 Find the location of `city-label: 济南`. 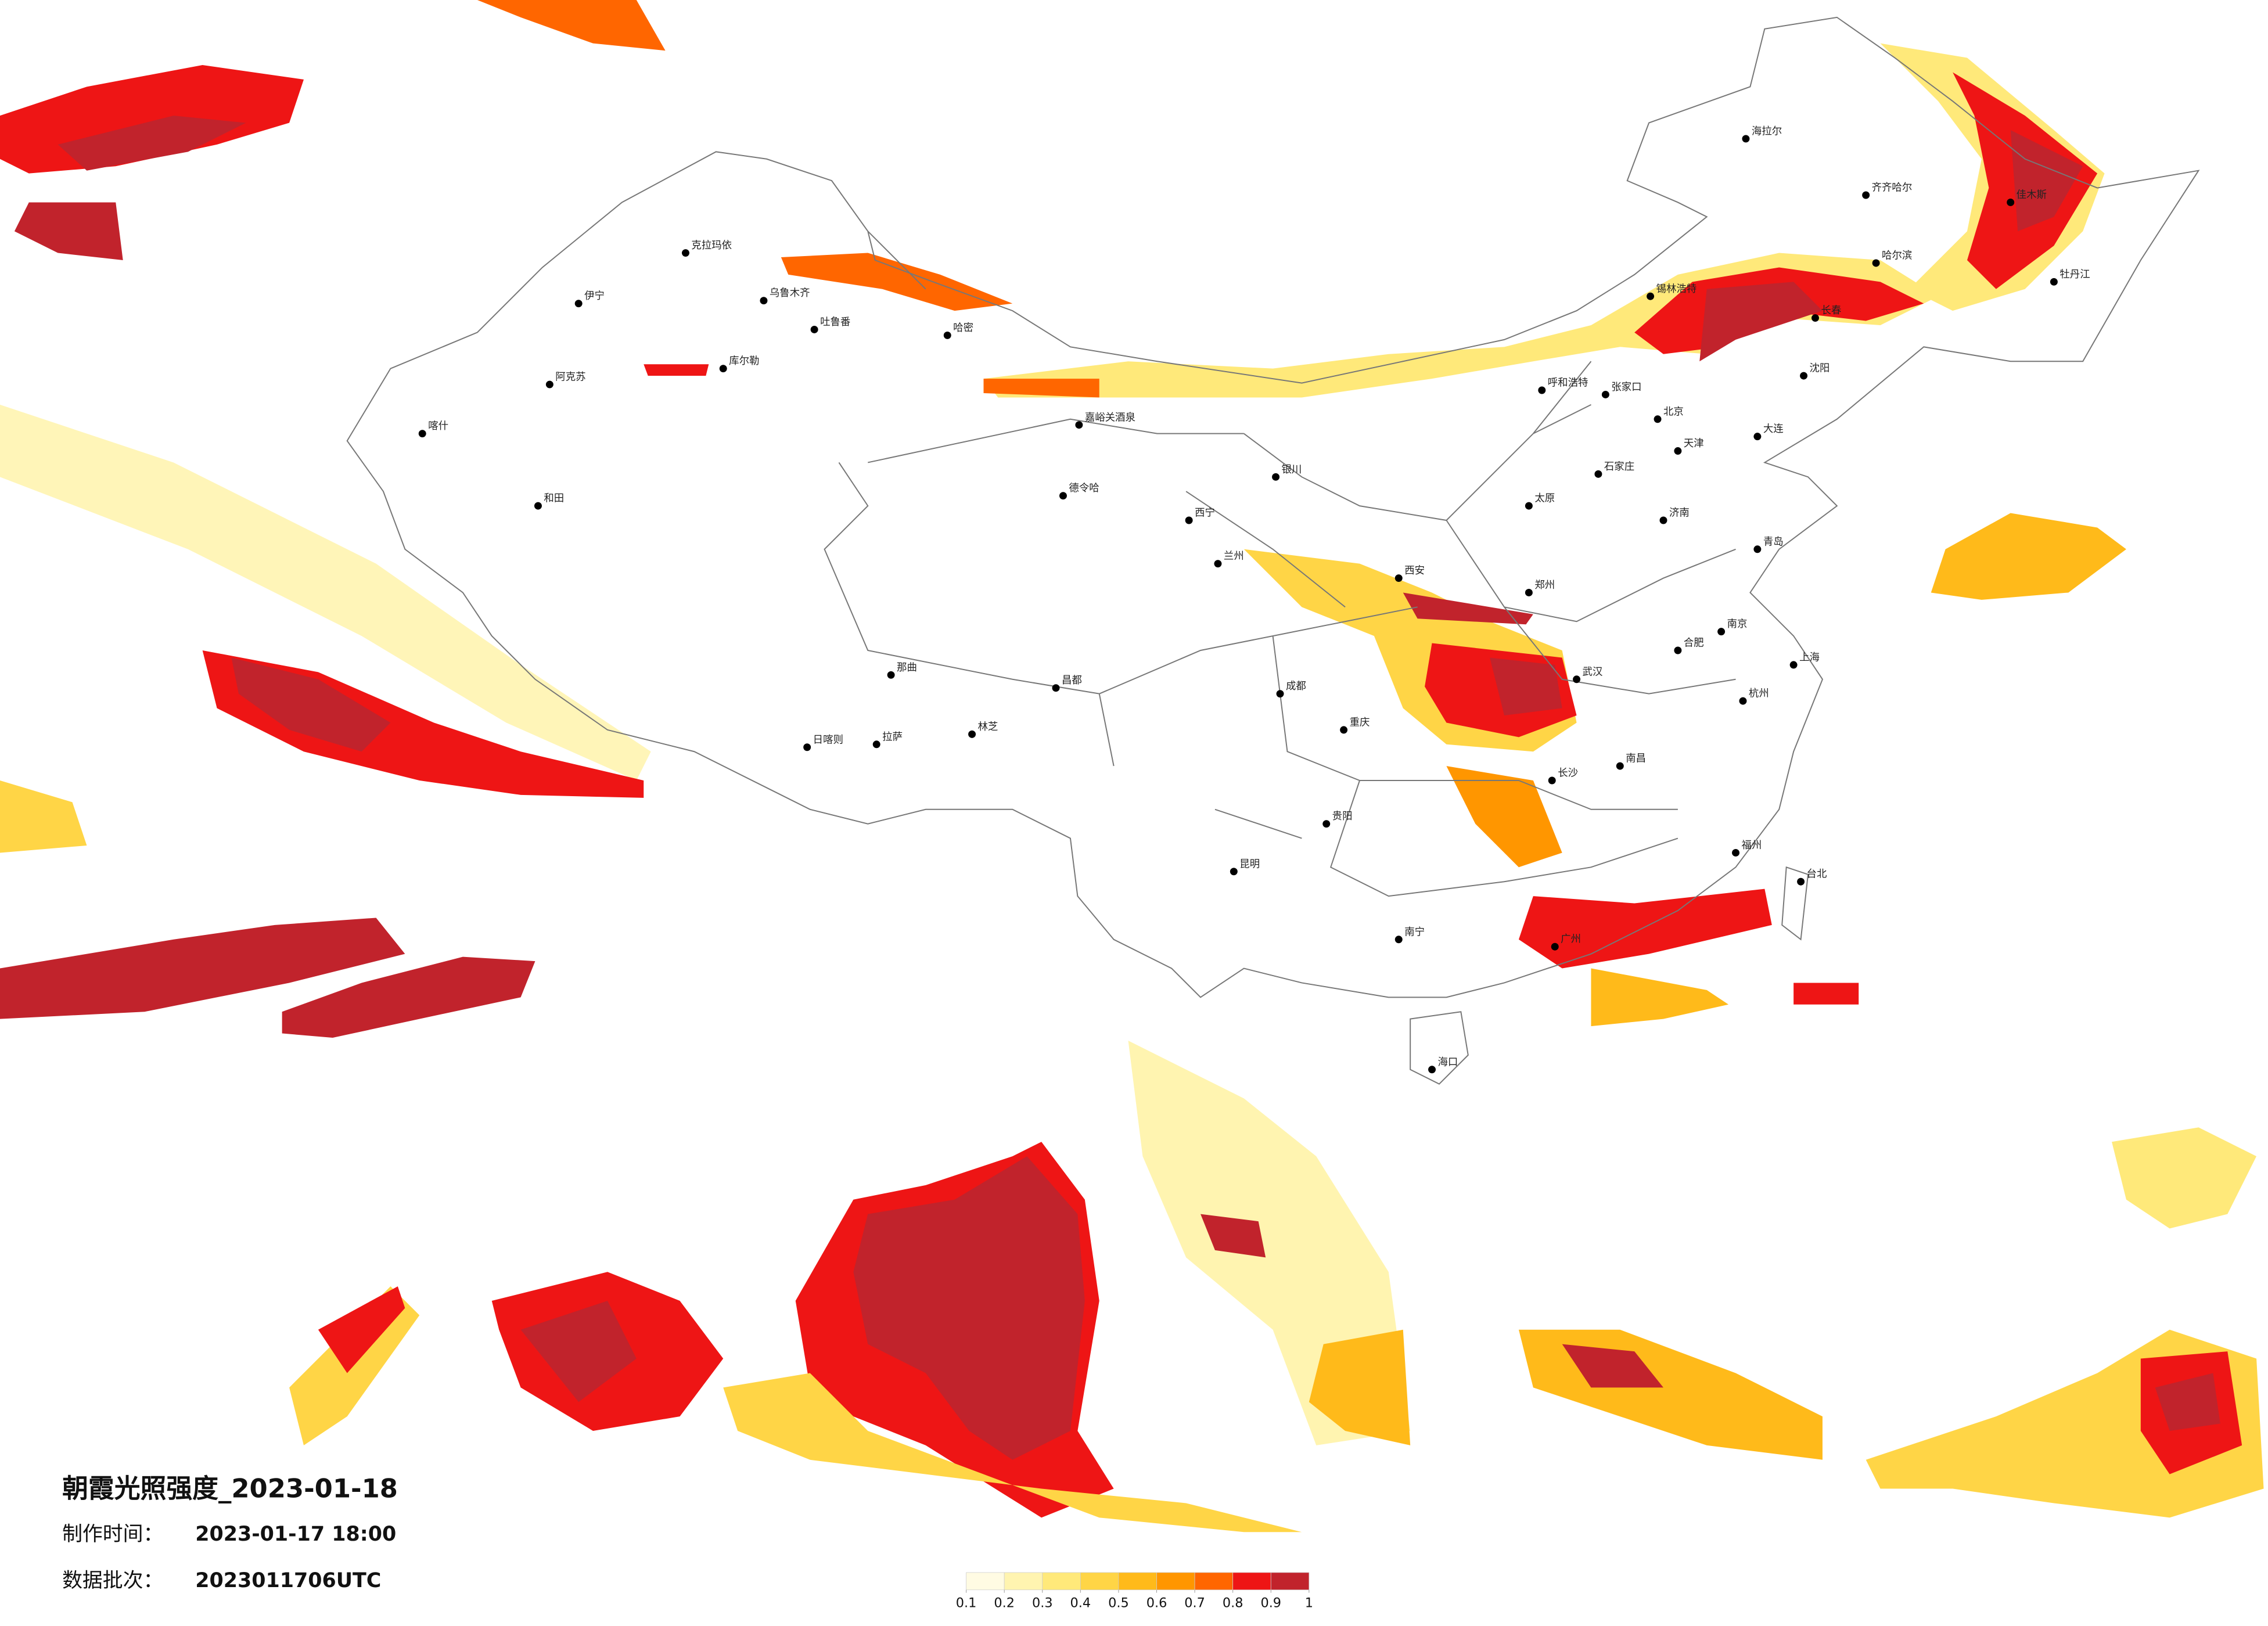

city-label: 济南 is located at coordinates (1679, 513).